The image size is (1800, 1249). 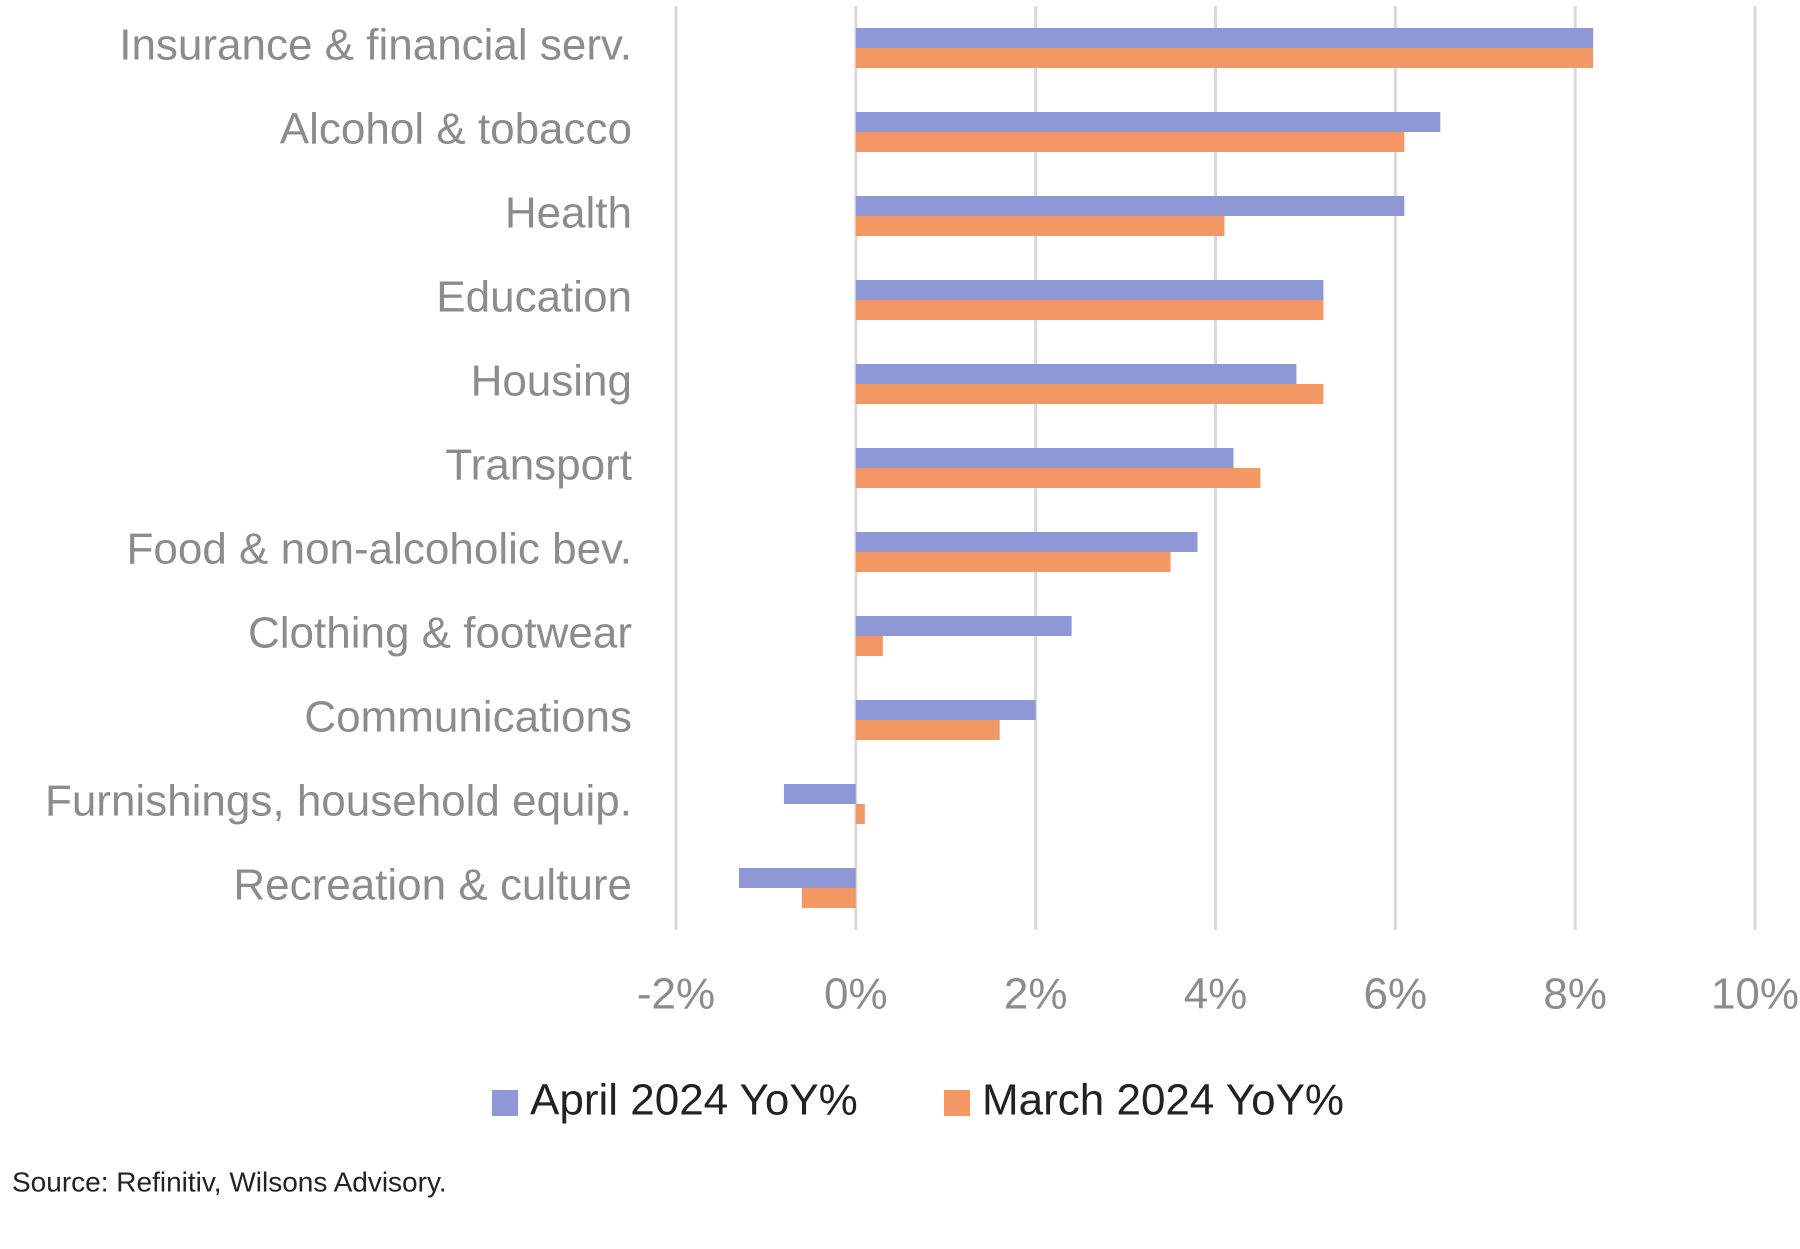 I want to click on y-tick-label: Transport, so click(x=538, y=465).